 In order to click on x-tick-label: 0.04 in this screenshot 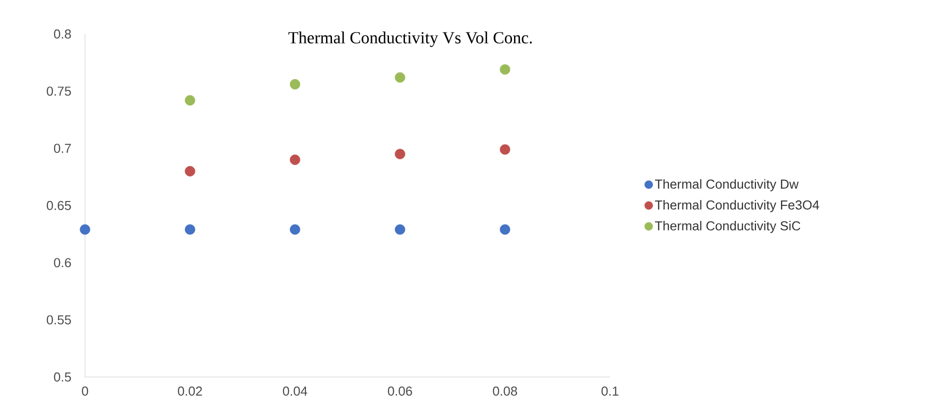, I will do `click(295, 391)`.